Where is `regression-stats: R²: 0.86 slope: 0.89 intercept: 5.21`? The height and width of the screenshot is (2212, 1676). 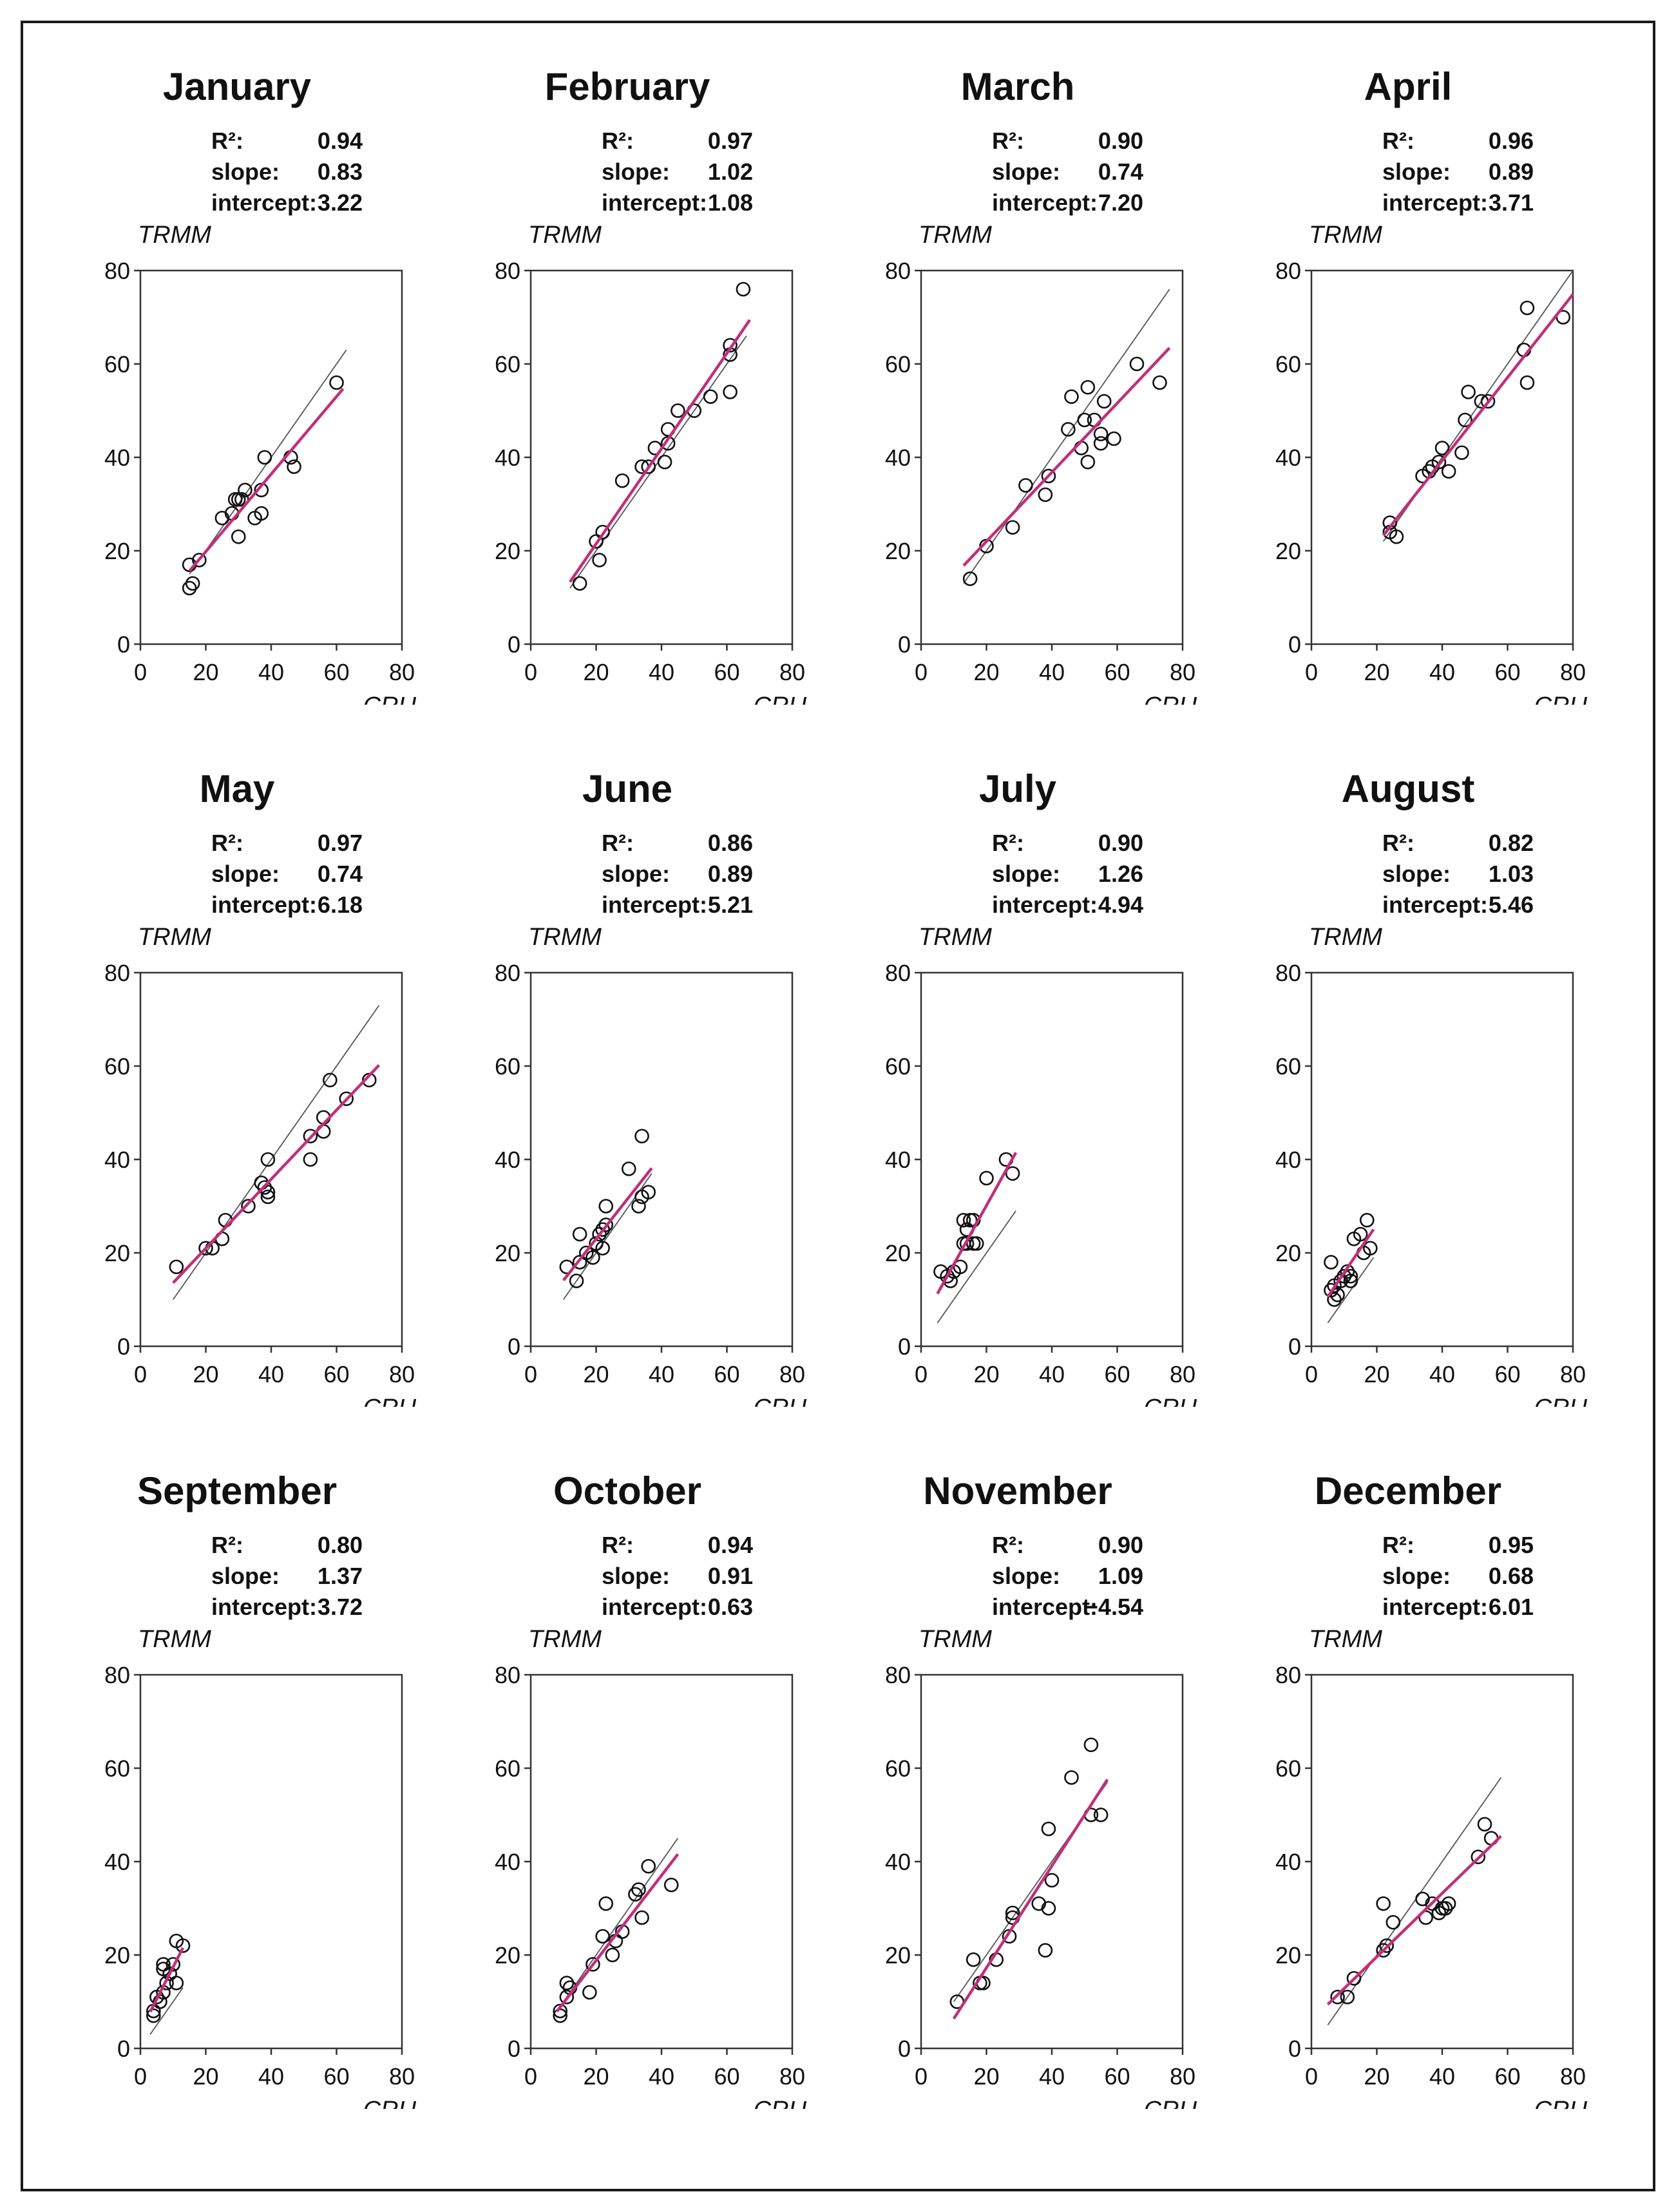
regression-stats: R²: 0.86 slope: 0.89 intercept: 5.21 is located at coordinates (627, 876).